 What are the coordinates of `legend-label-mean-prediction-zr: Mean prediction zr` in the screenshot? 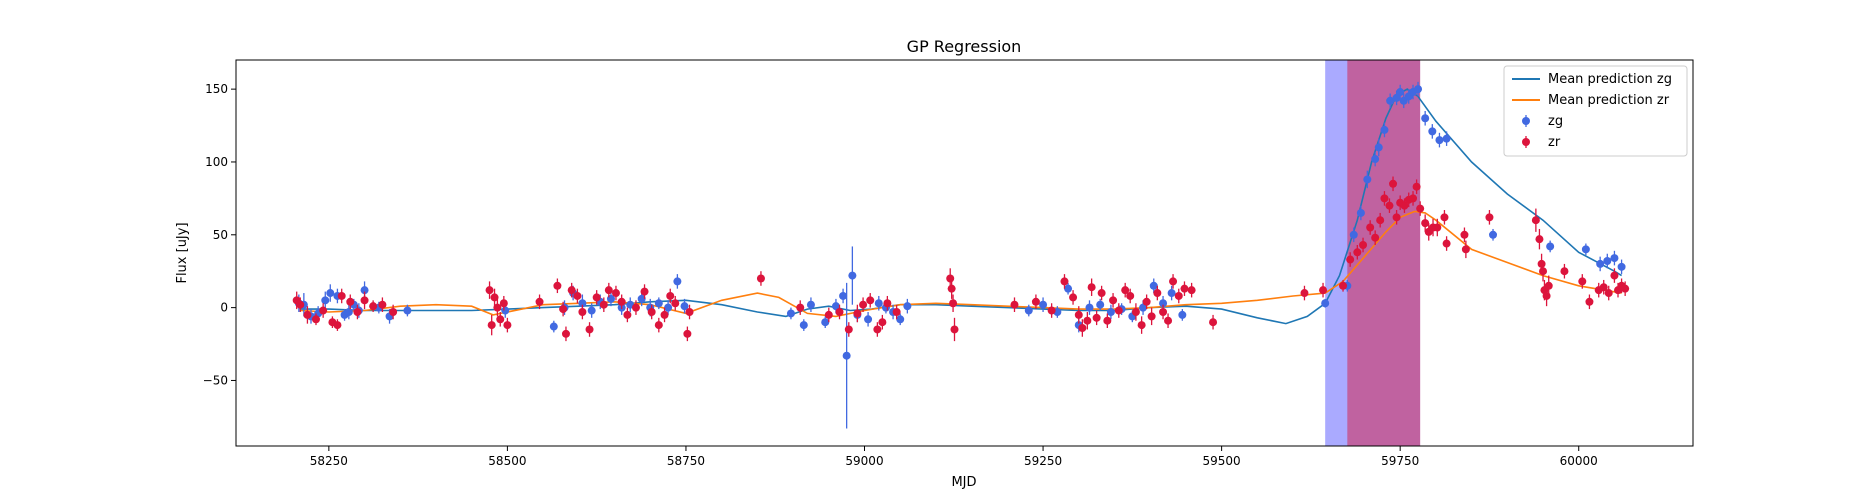 It's located at (1609, 100).